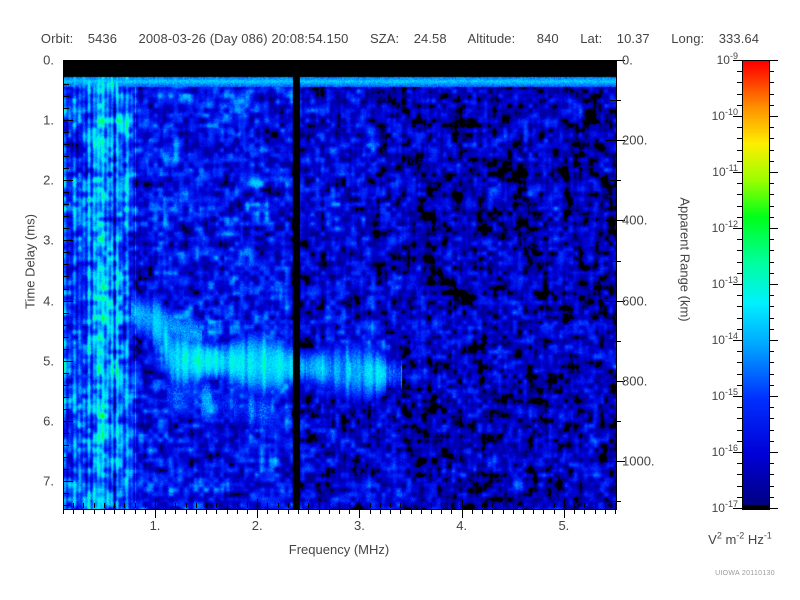 The image size is (800, 600). What do you see at coordinates (48, 481) in the screenshot?
I see `y-axis-left-tick-label: 7.` at bounding box center [48, 481].